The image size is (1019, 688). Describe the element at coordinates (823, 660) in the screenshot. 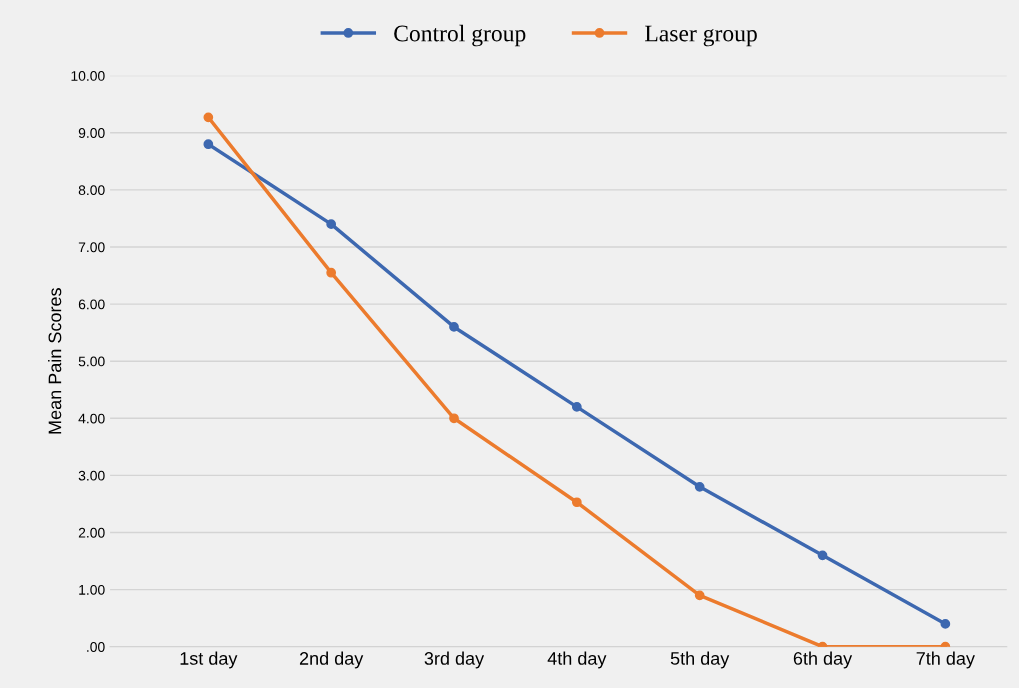

I see `x-tick-label: 6th day` at that location.